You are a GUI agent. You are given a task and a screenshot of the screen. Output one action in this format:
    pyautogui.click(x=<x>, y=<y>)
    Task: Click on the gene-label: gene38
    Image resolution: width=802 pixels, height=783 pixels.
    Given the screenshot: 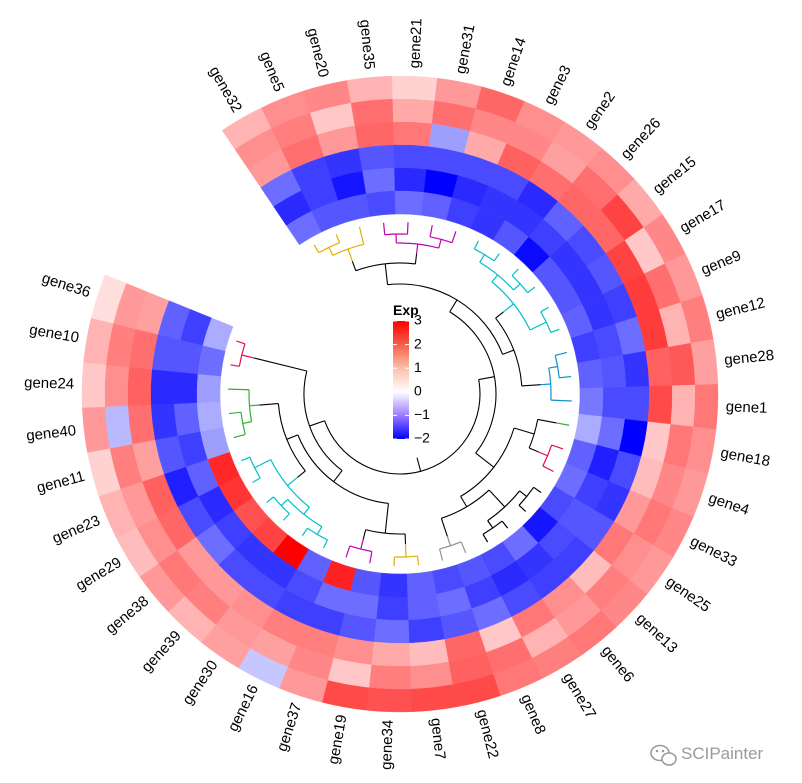 What is the action you would take?
    pyautogui.click(x=128, y=615)
    